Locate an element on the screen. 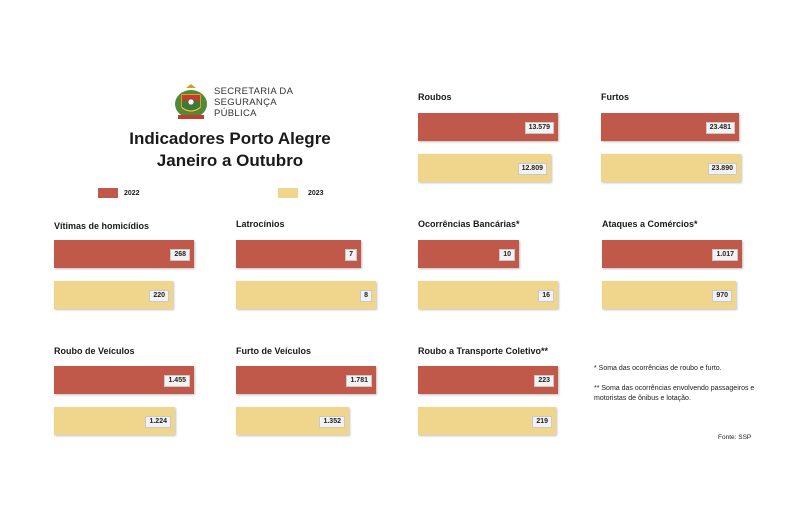  value-label-ocorrencias-bancarias-2023: 16 is located at coordinates (546, 296).